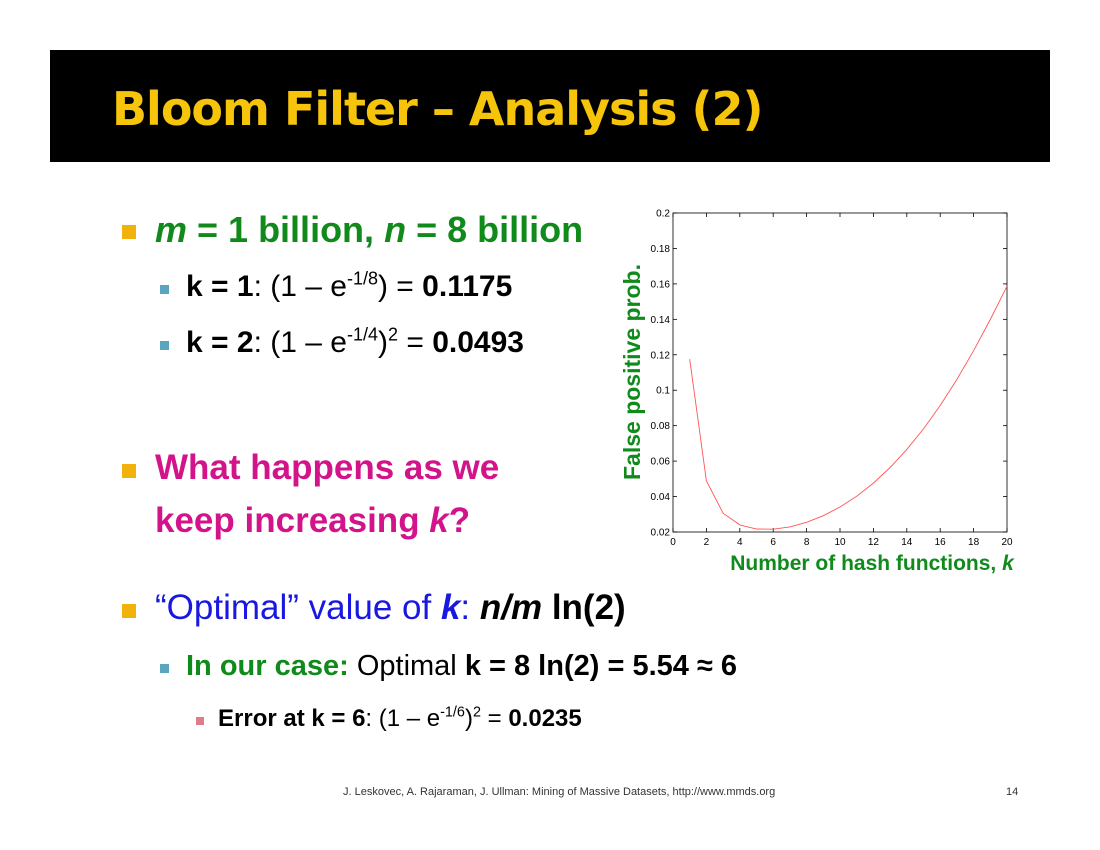 Image resolution: width=1100 pixels, height=850 pixels. Describe the element at coordinates (327, 467) in the screenshot. I see `question-line1: What happens as we` at that location.